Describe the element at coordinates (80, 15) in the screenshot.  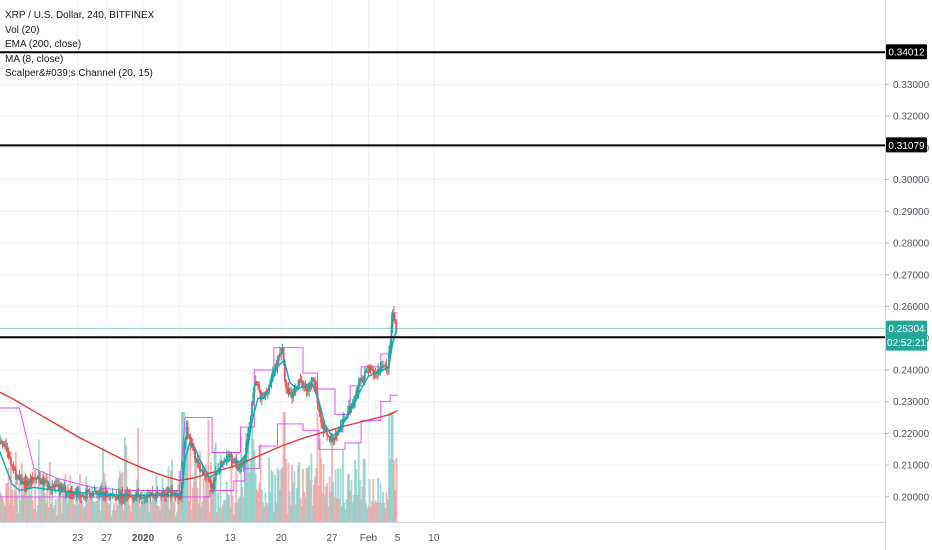
I see `chart-title: XRP / U.S. Dollar, 240, BITFINEX` at that location.